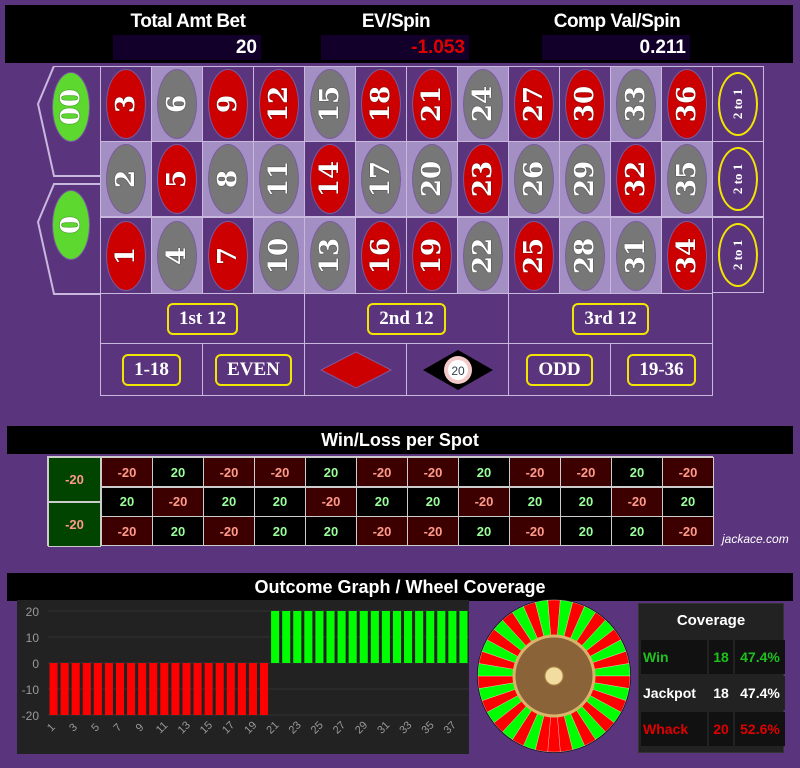  I want to click on credit-link: jackace.com, so click(755, 539).